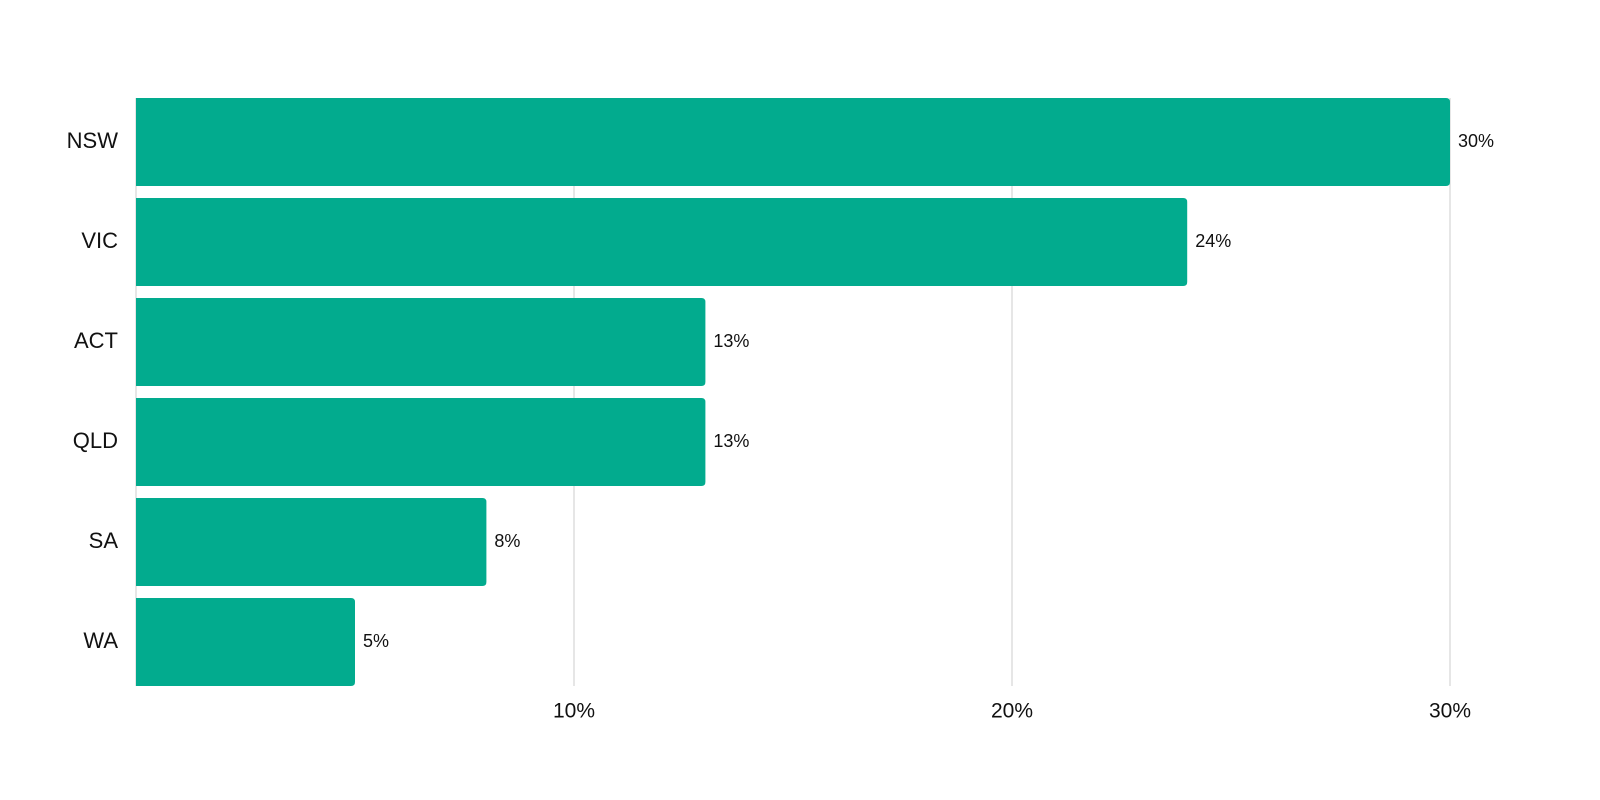 This screenshot has height=800, width=1600. What do you see at coordinates (99, 240) in the screenshot?
I see `category-label: VIC` at bounding box center [99, 240].